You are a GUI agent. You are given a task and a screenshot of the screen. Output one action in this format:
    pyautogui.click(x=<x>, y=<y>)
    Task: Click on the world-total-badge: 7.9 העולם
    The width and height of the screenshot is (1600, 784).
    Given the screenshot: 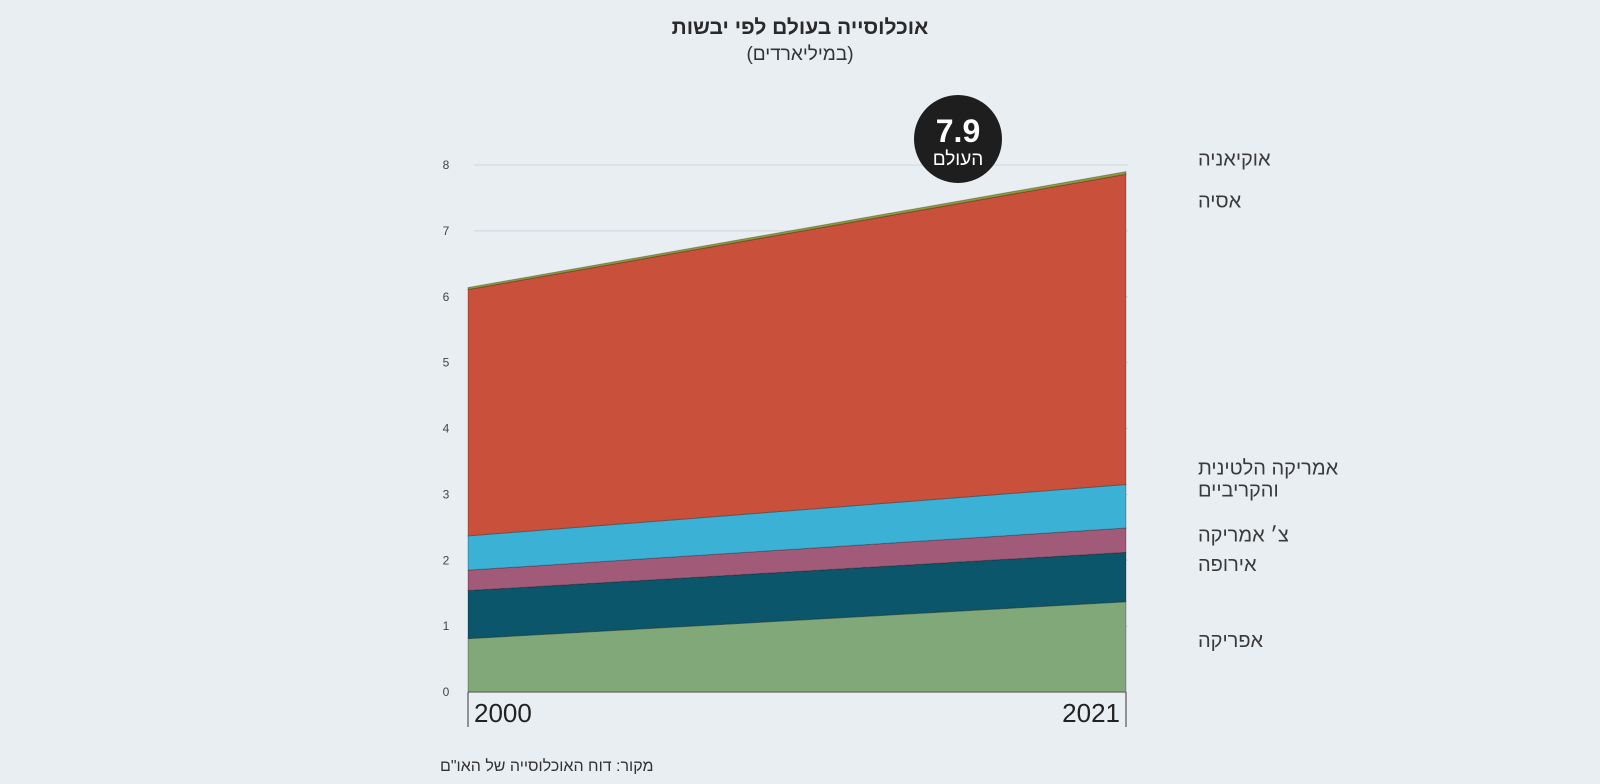 What is the action you would take?
    pyautogui.click(x=958, y=139)
    